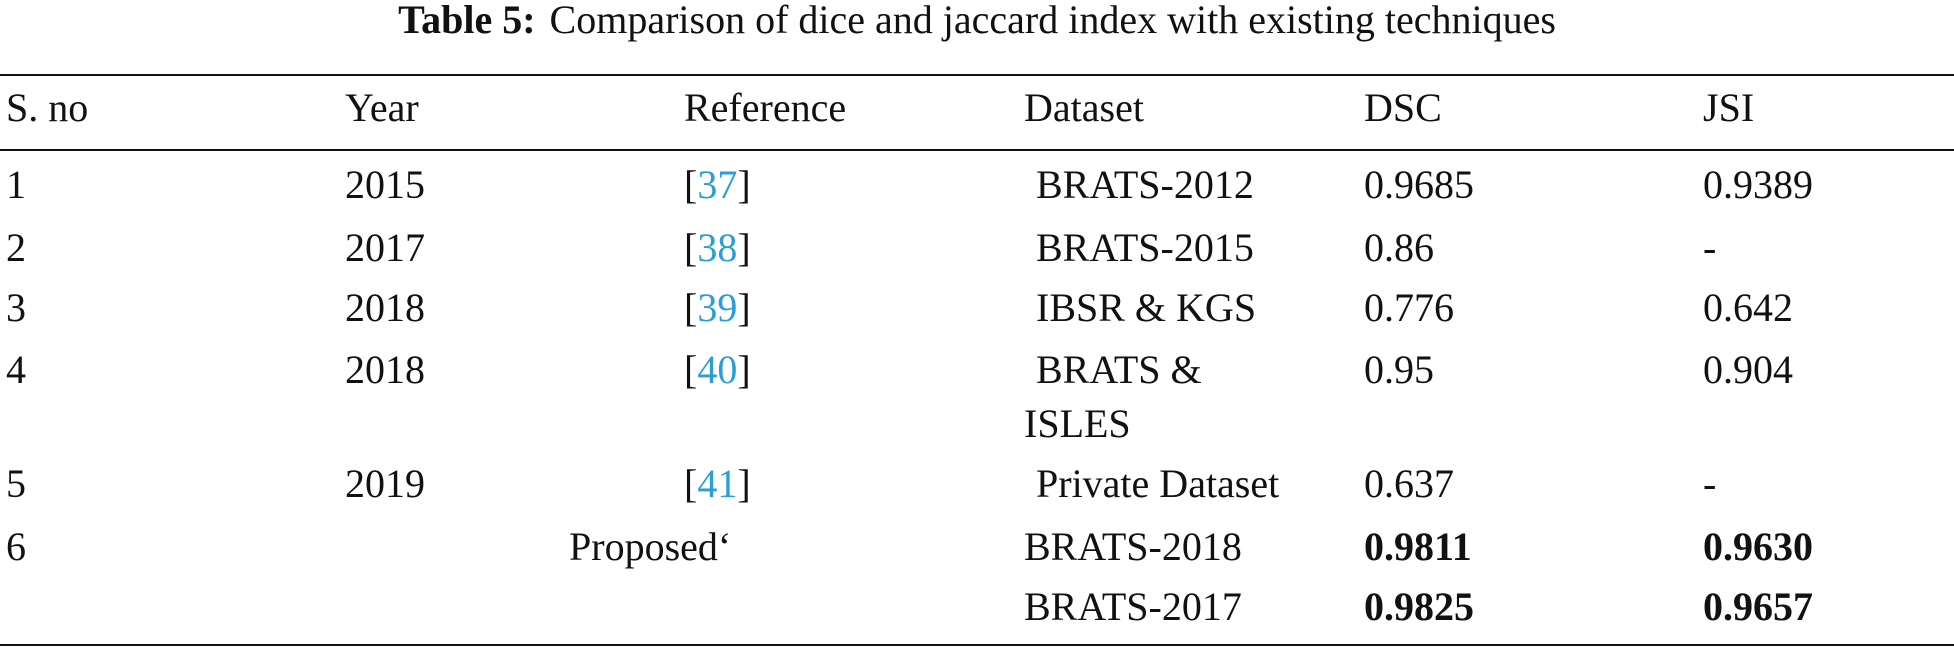  What do you see at coordinates (1399, 369) in the screenshot?
I see `dsc-cell: 0.95` at bounding box center [1399, 369].